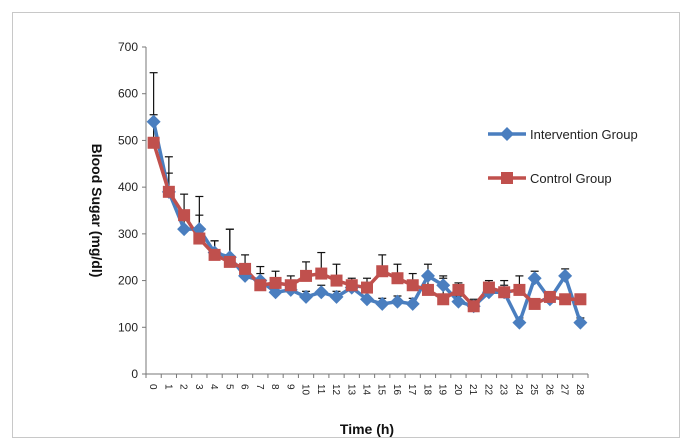 This screenshot has height=441, width=684. I want to click on x-tick-label: 8, so click(274, 387).